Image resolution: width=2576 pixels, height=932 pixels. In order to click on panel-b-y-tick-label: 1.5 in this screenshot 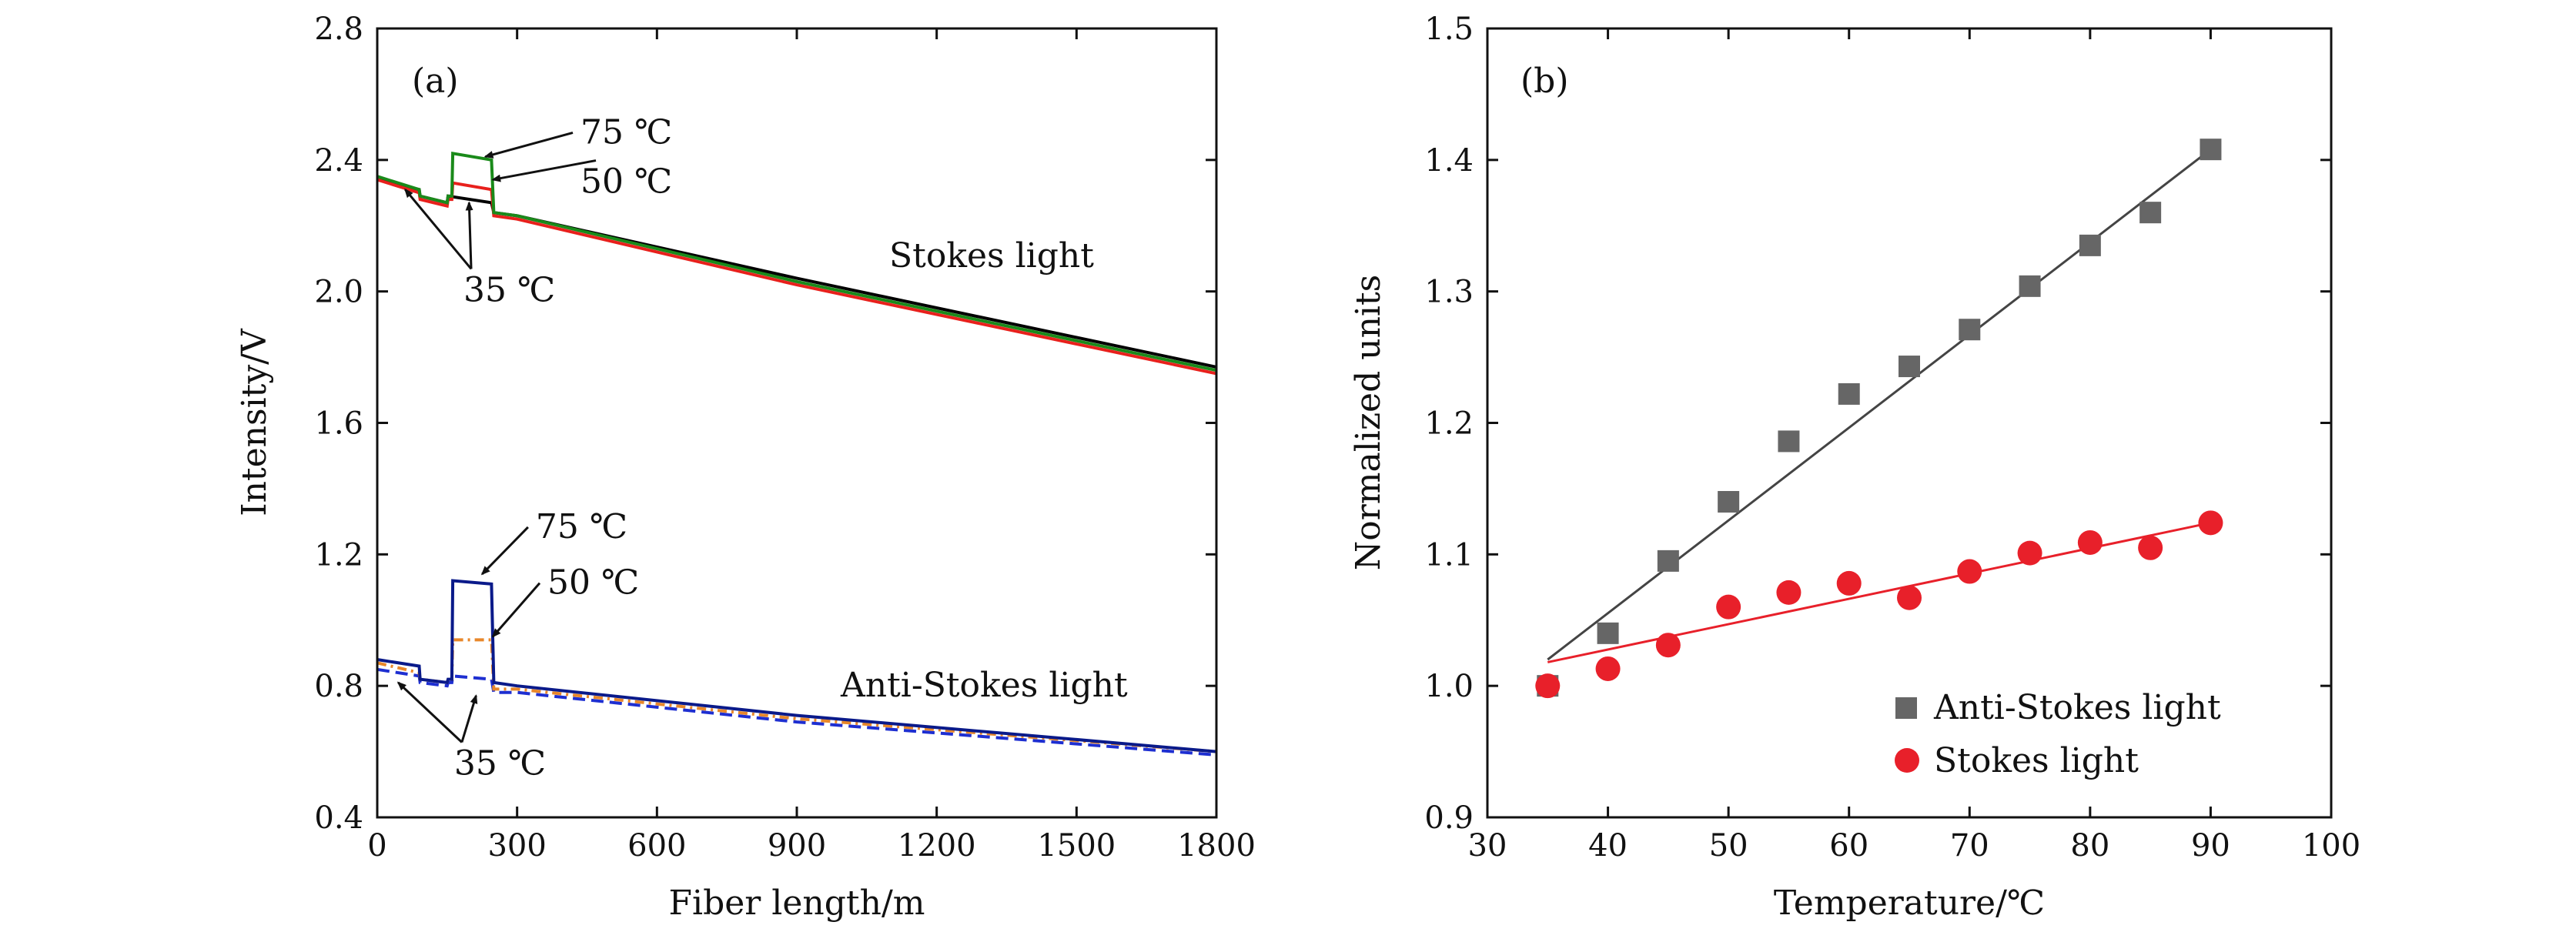, I will do `click(1449, 29)`.